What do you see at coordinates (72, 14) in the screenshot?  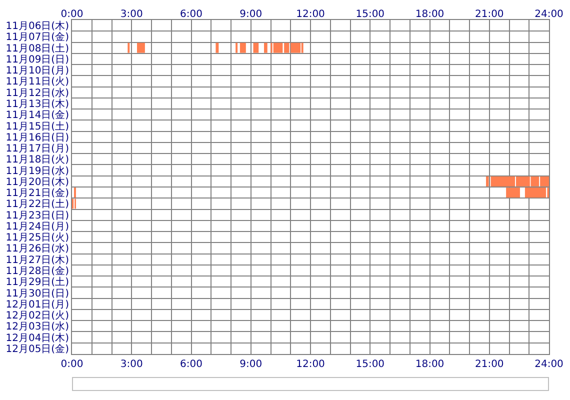 I see `x-tick-label: 0:00` at bounding box center [72, 14].